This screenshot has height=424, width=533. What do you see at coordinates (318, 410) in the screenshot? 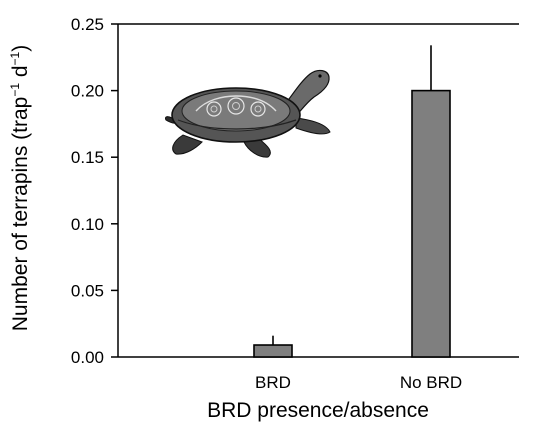
I see `x-axis-title: BRD presence/absence` at bounding box center [318, 410].